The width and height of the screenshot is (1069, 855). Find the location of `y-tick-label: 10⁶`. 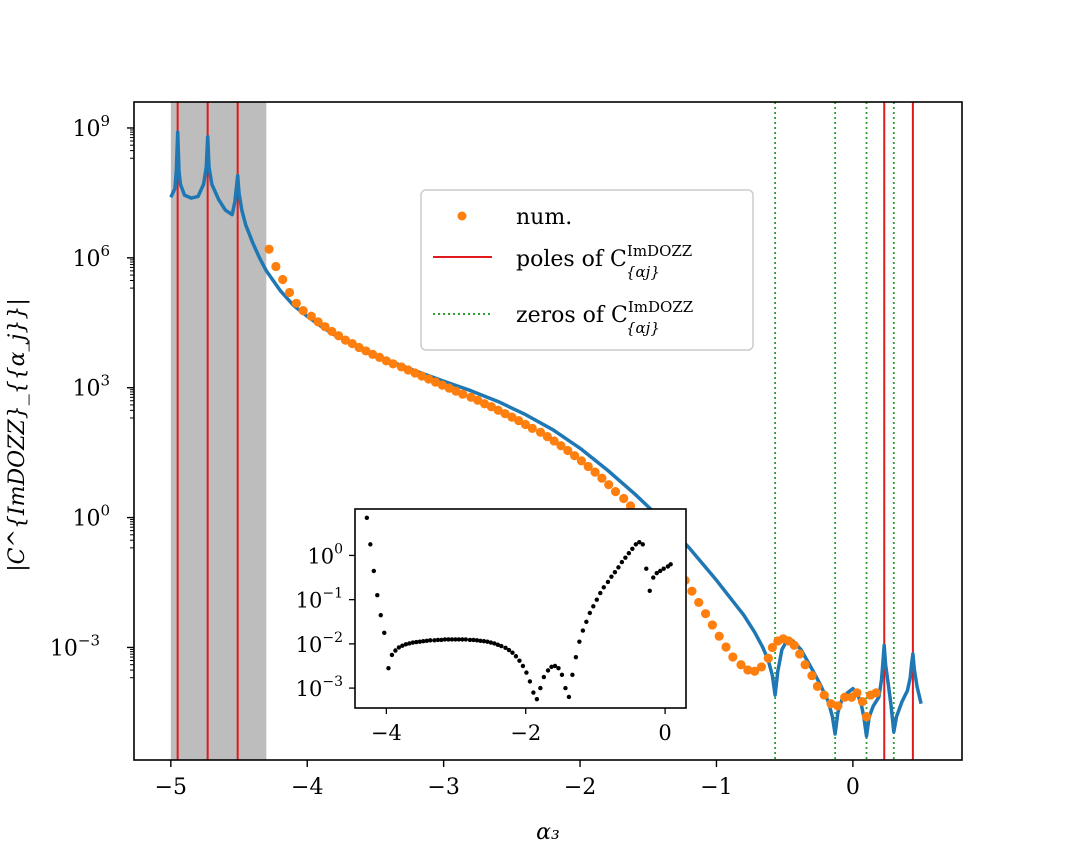

y-tick-label: 10⁶ is located at coordinates (91, 257).